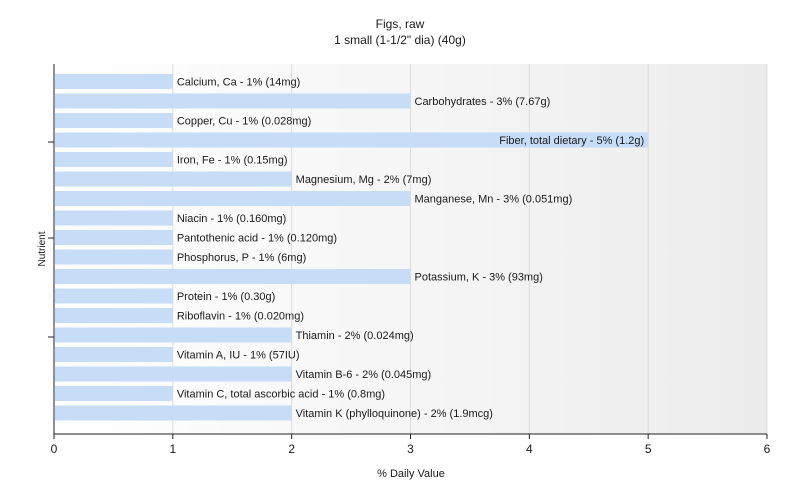  Describe the element at coordinates (240, 317) in the screenshot. I see `bar-label: Riboflavin - 1% (0.020mg)` at that location.